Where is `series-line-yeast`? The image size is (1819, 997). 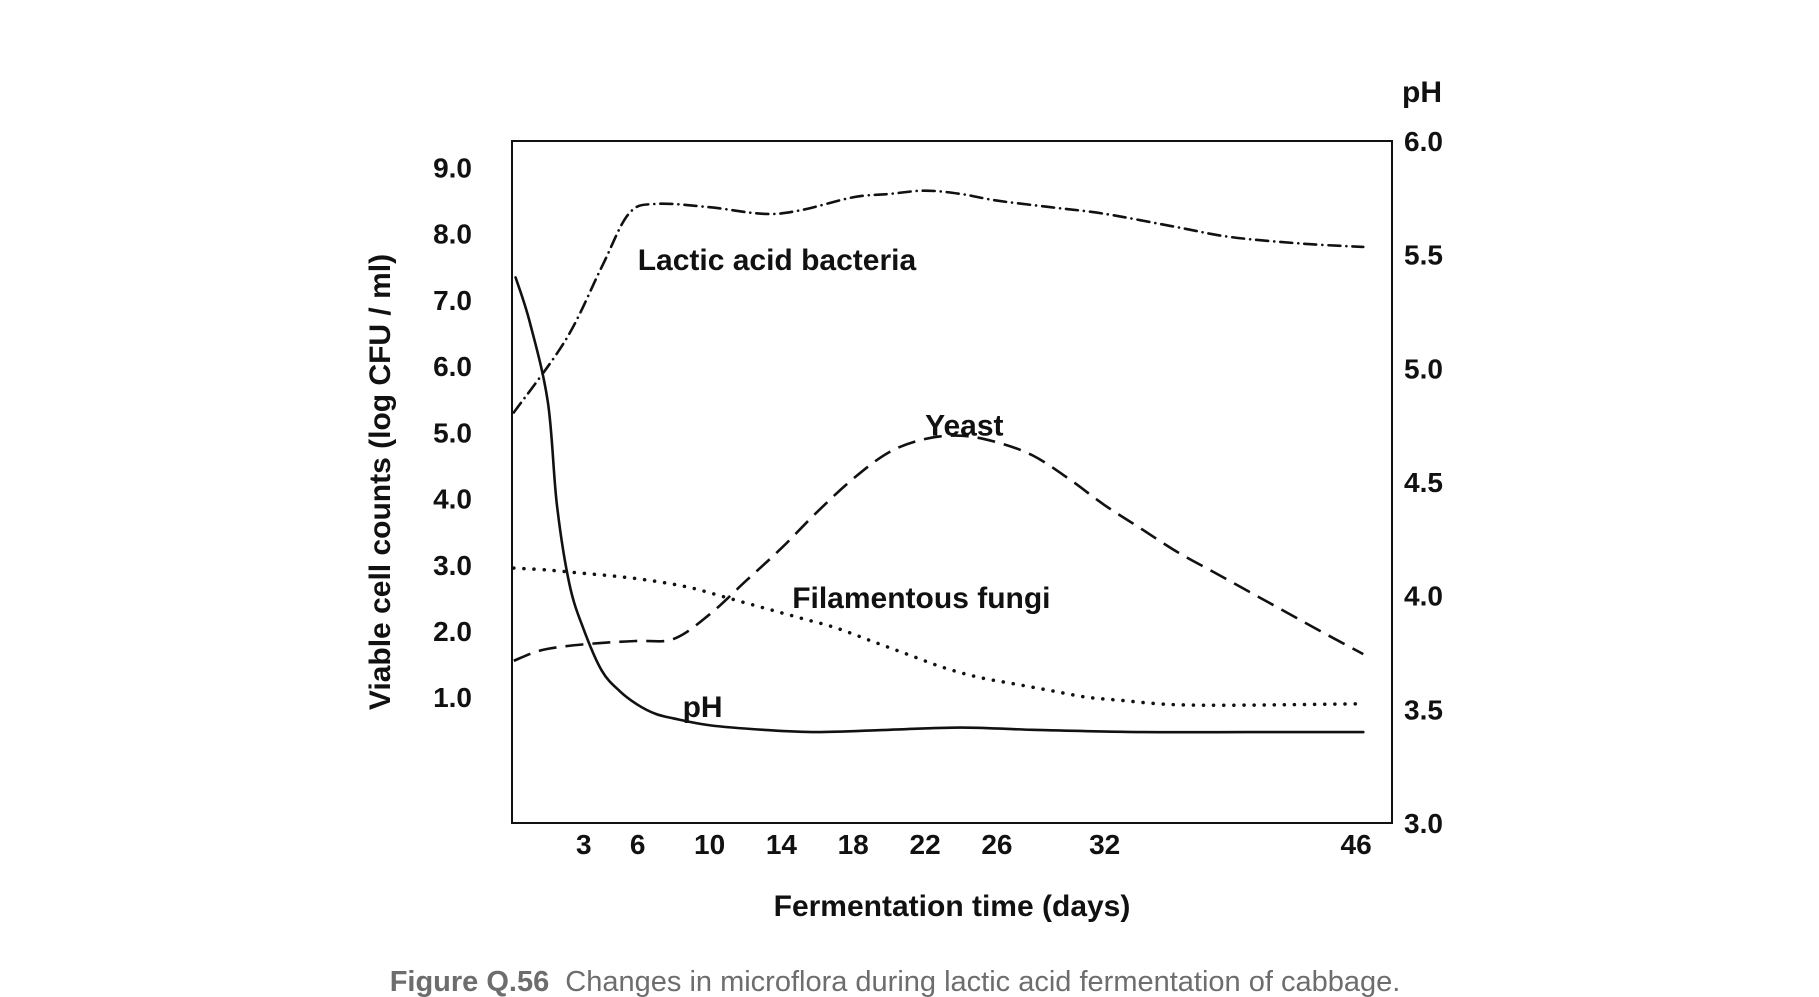 series-line-yeast is located at coordinates (938, 548).